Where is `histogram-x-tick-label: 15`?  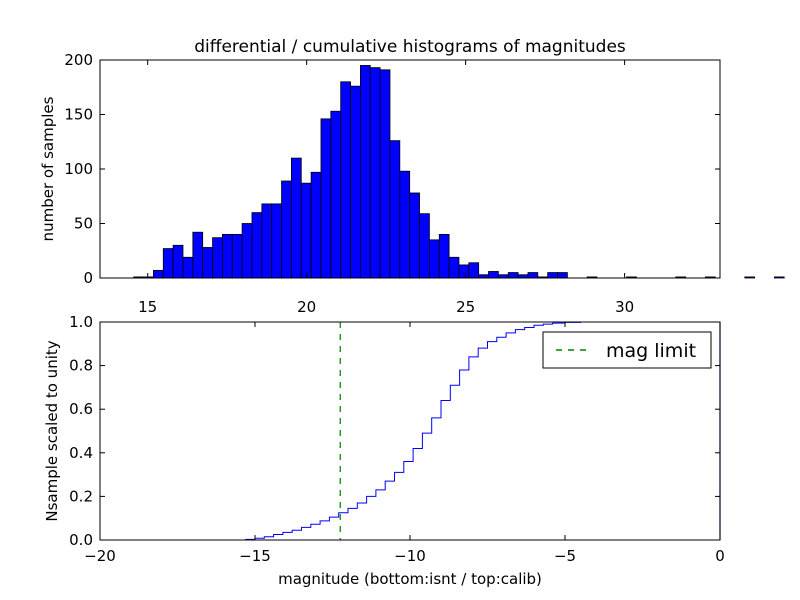 histogram-x-tick-label: 15 is located at coordinates (147, 307).